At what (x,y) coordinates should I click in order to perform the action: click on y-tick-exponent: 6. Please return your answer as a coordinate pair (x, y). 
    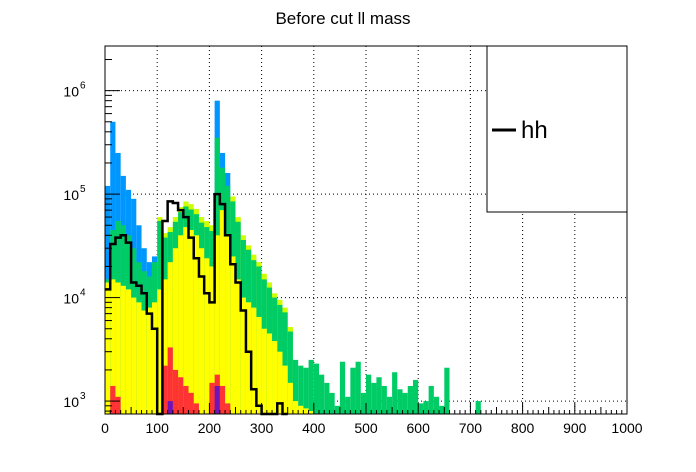
    Looking at the image, I should click on (83, 86).